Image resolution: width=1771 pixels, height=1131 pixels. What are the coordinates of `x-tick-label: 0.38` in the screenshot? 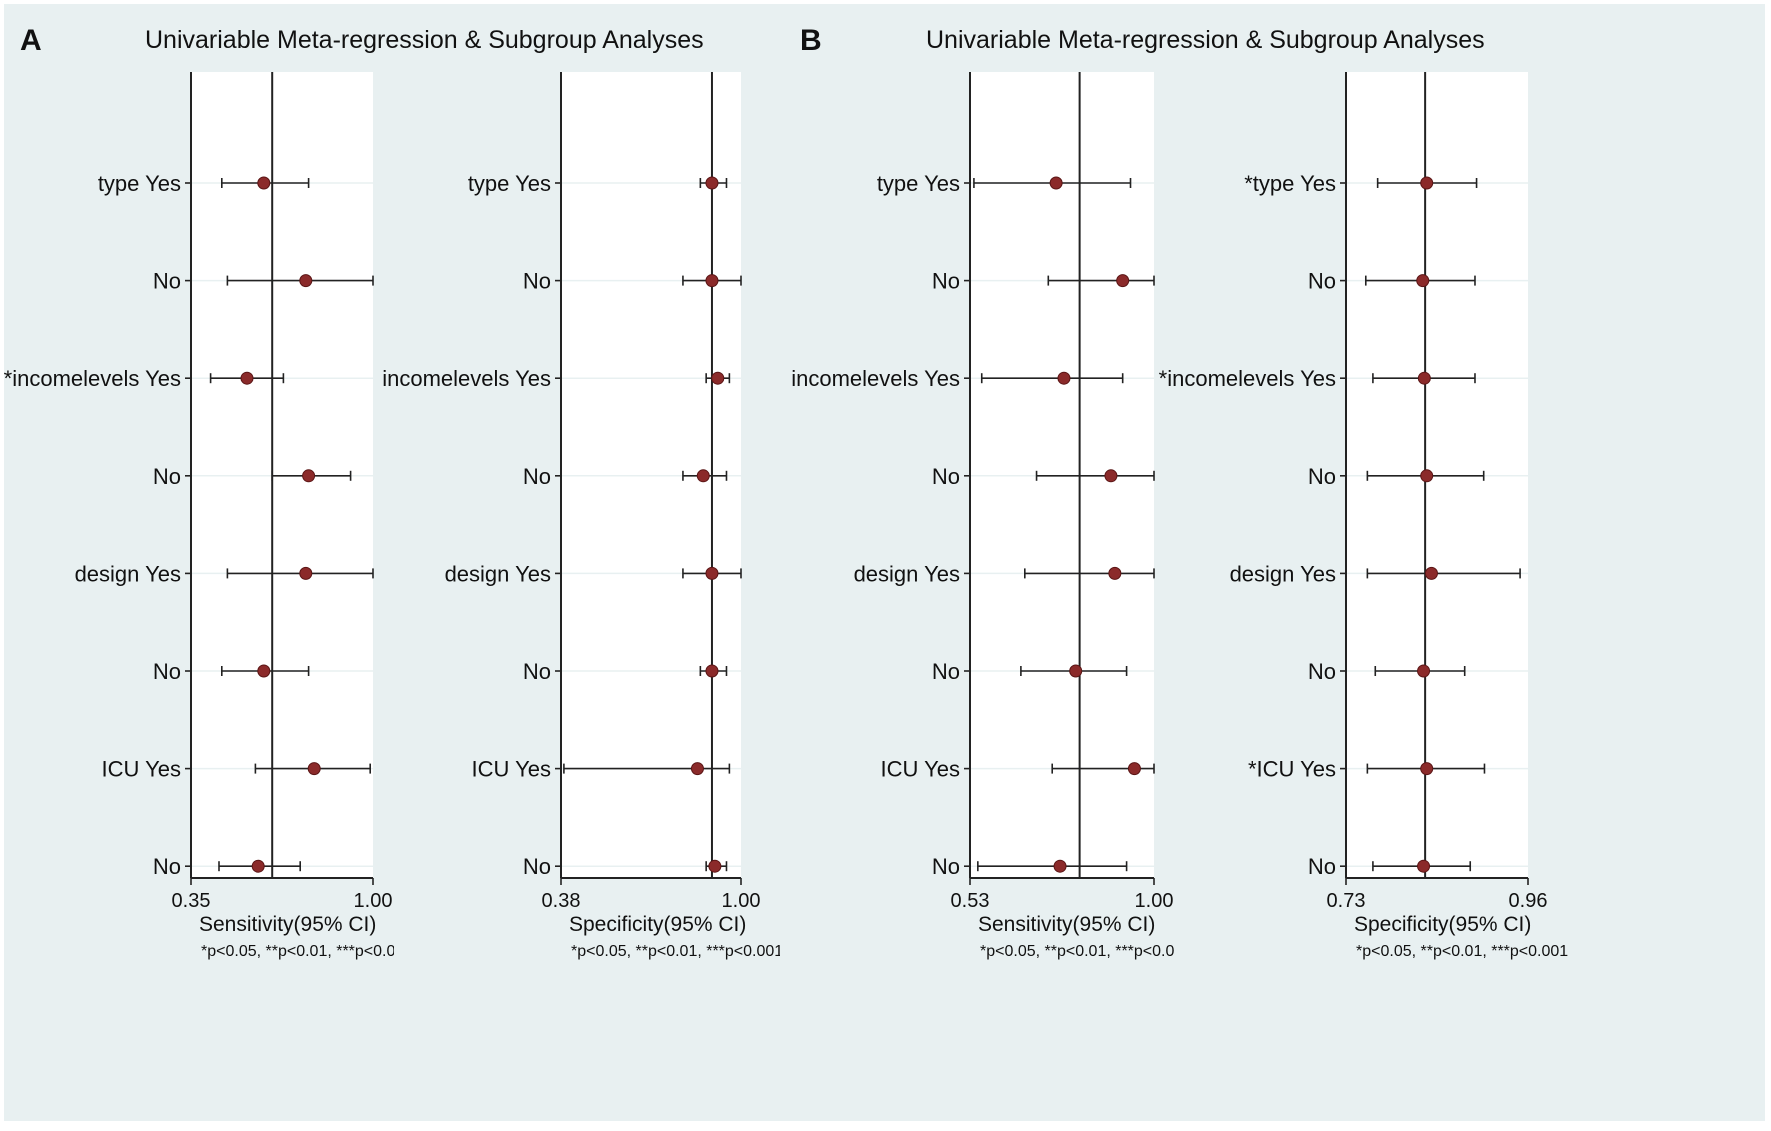 It's located at (561, 901).